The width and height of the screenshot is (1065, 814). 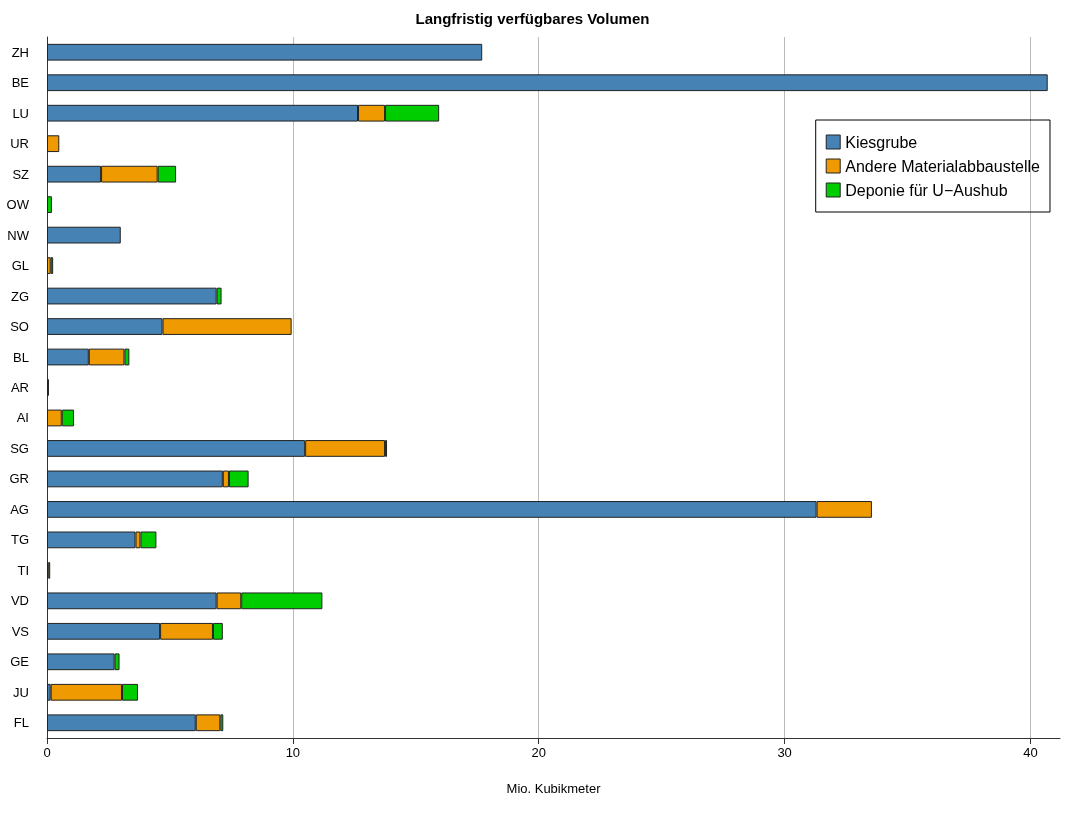 What do you see at coordinates (21, 723) in the screenshot?
I see `y-tick-label: FL` at bounding box center [21, 723].